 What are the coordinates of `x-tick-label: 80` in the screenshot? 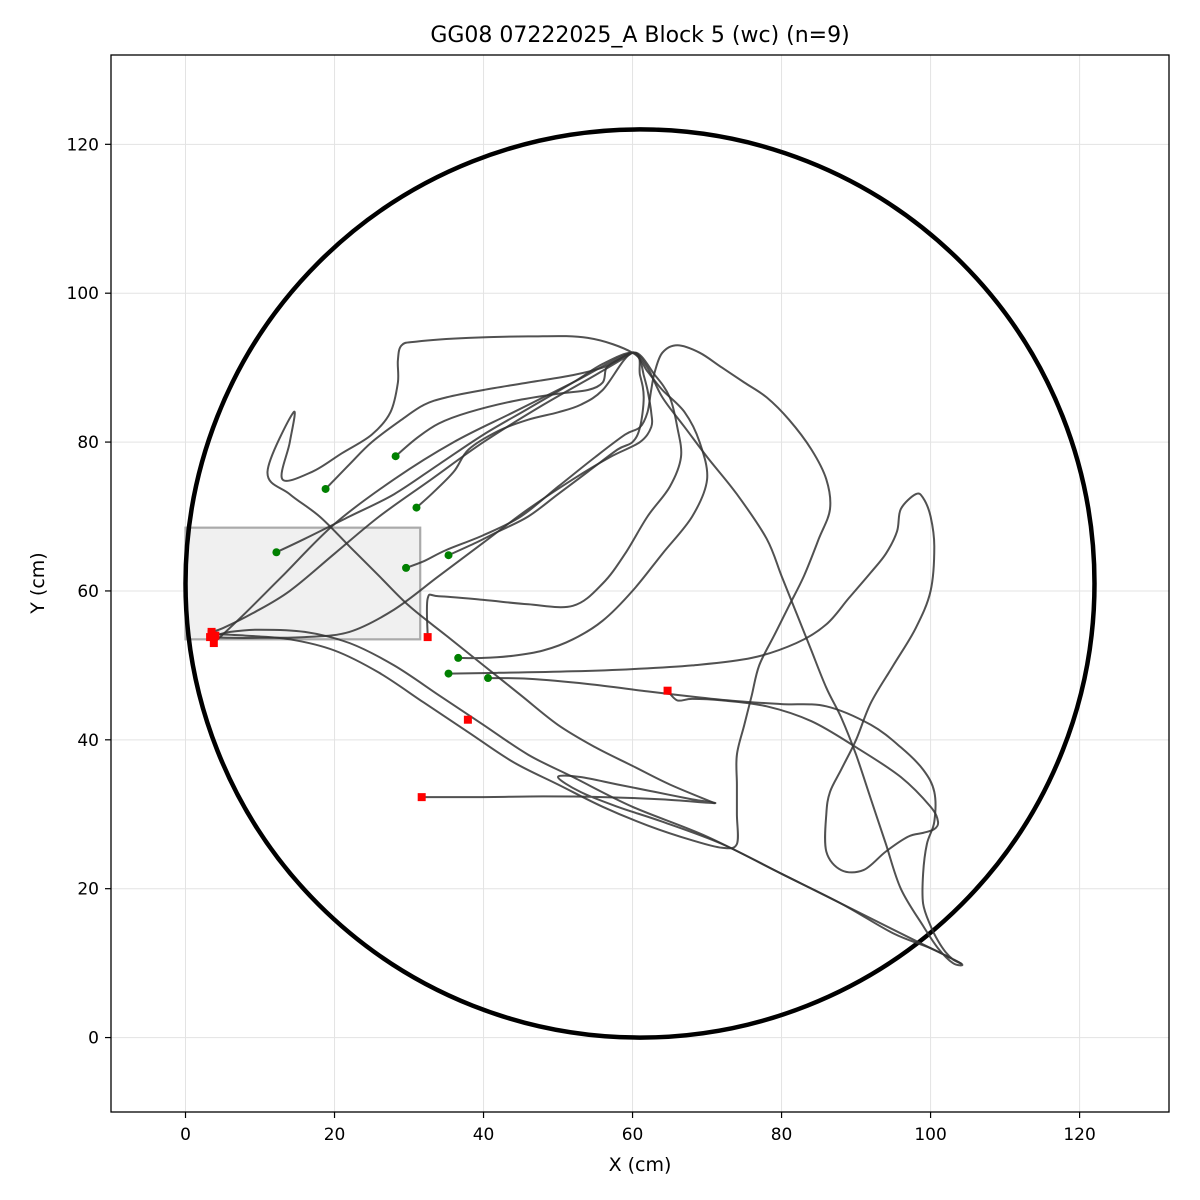 It's located at (782, 1135).